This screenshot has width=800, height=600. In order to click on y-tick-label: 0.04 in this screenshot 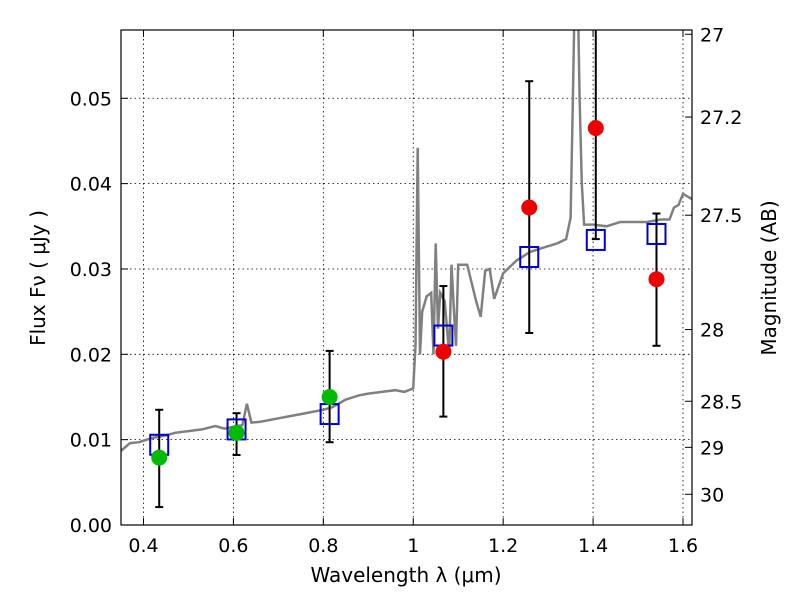, I will do `click(91, 185)`.